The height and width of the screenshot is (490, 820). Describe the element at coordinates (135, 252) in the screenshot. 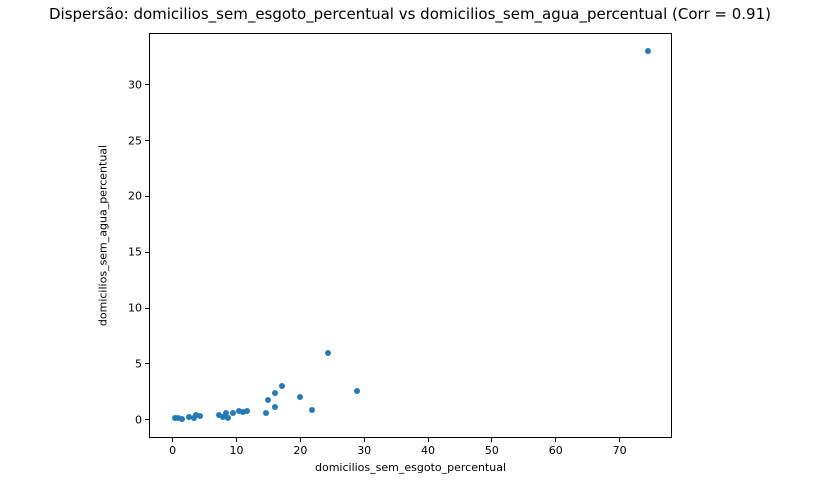

I see `y-tick-label: 15` at that location.